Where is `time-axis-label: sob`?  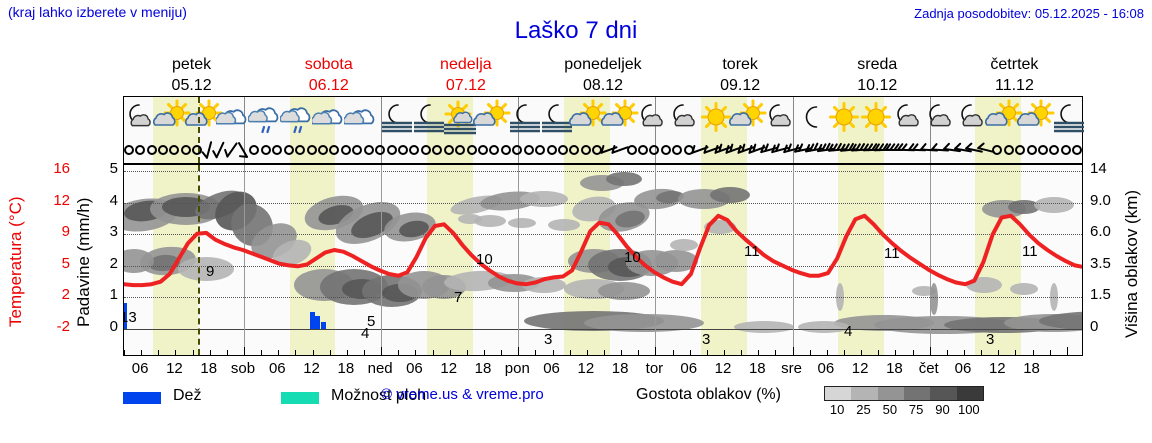 time-axis-label: sob is located at coordinates (243, 368).